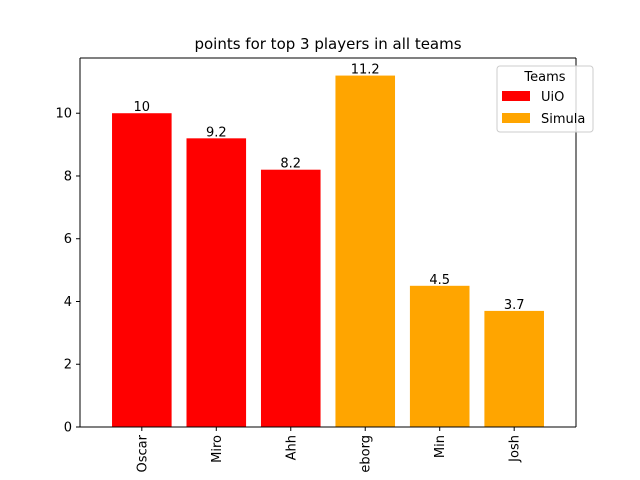 The width and height of the screenshot is (640, 480). Describe the element at coordinates (552, 97) in the screenshot. I see `legend-label-uio: UiO` at that location.